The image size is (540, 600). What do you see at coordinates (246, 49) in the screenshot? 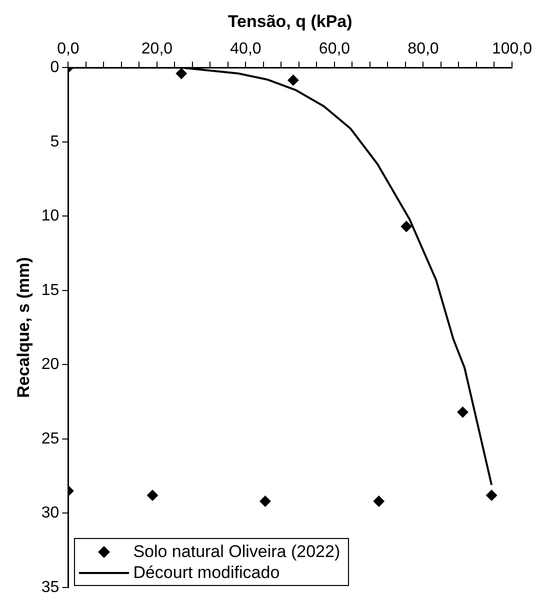
I see `x-tick-label: 40,0` at bounding box center [246, 49].